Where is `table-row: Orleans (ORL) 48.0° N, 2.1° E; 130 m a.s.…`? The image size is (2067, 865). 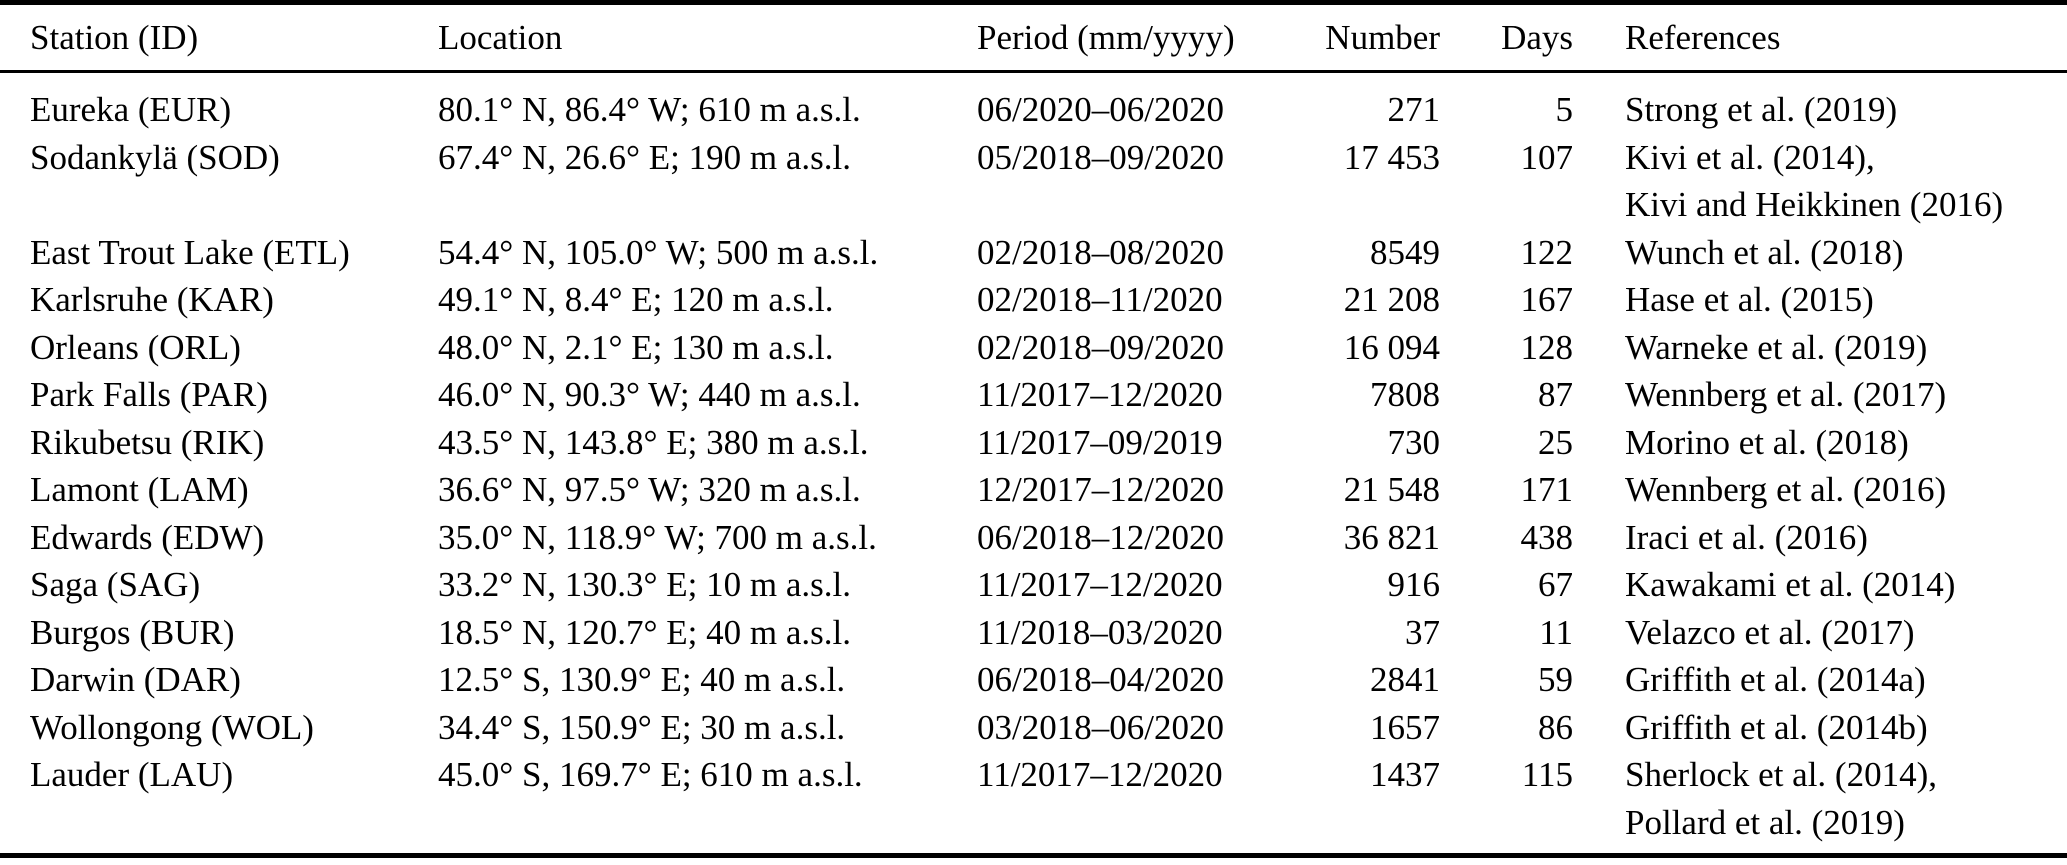
table-row: Orleans (ORL) 48.0° N, 2.1° E; 130 m a.s.… is located at coordinates (1033, 348).